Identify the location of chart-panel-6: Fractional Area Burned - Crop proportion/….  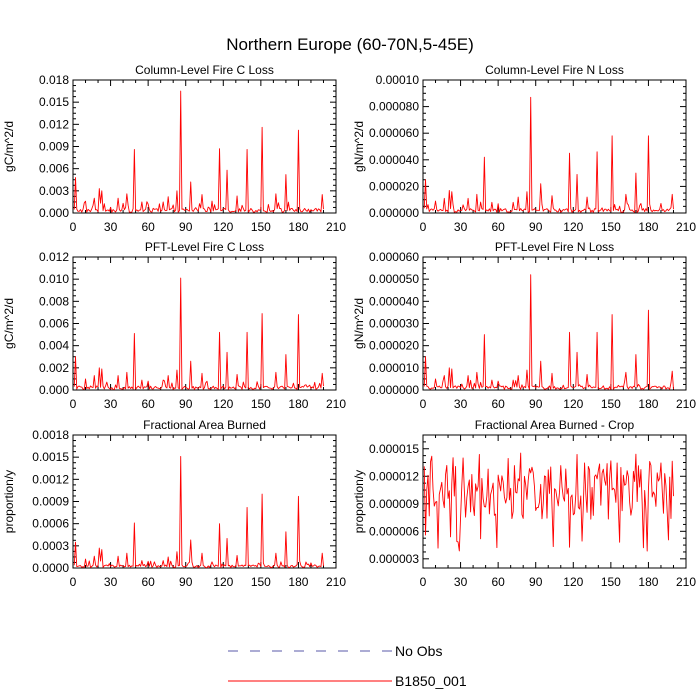
(524, 503).